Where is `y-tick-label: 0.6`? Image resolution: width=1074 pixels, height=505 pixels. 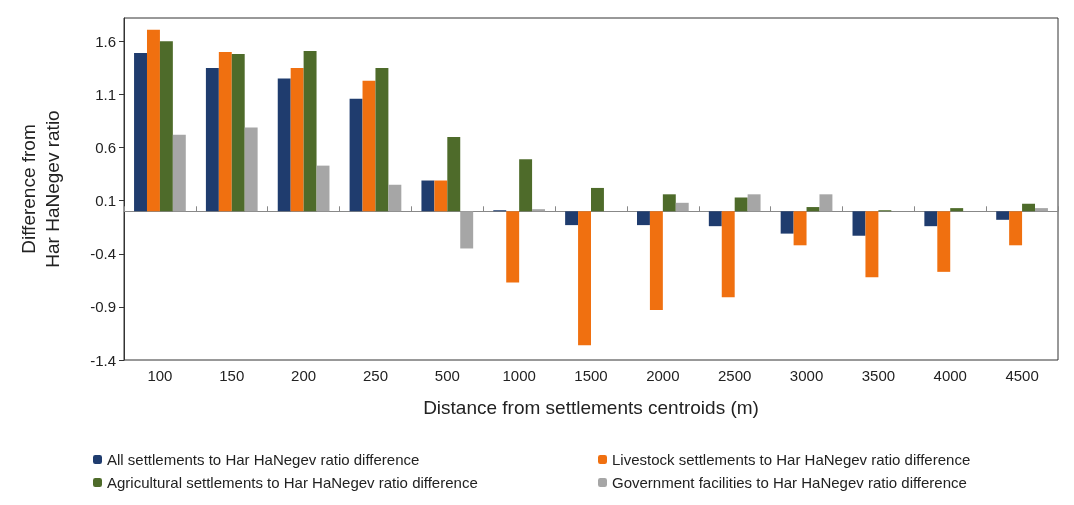
y-tick-label: 0.6 is located at coordinates (105, 148).